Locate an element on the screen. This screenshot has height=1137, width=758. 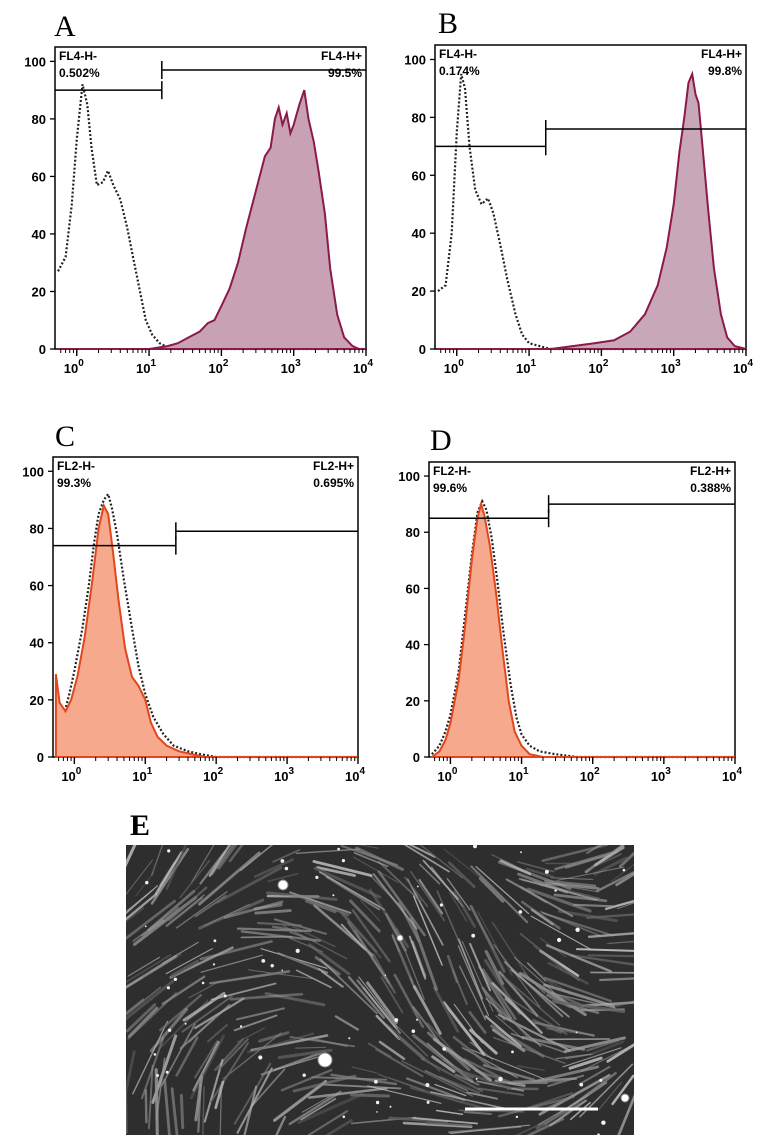
x-tick-exponent: 2 is located at coordinates (221, 771).